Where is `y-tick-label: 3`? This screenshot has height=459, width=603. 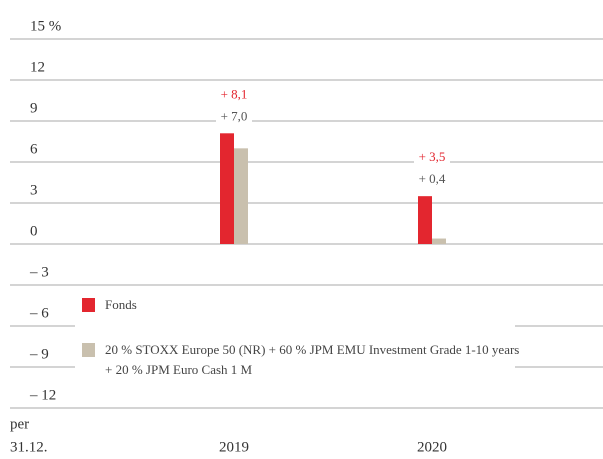
y-tick-label: 3 is located at coordinates (34, 190).